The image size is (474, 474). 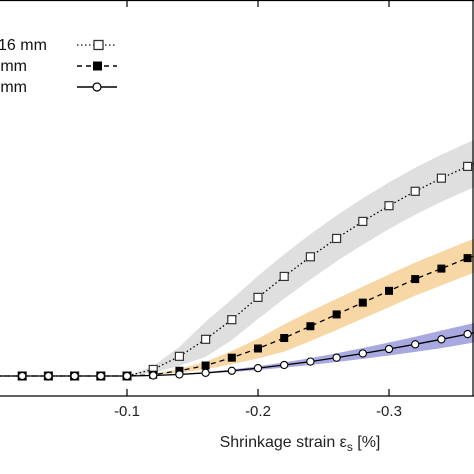 I want to click on x-axis-title: Shrinkage strain εs [%], so click(x=300, y=444).